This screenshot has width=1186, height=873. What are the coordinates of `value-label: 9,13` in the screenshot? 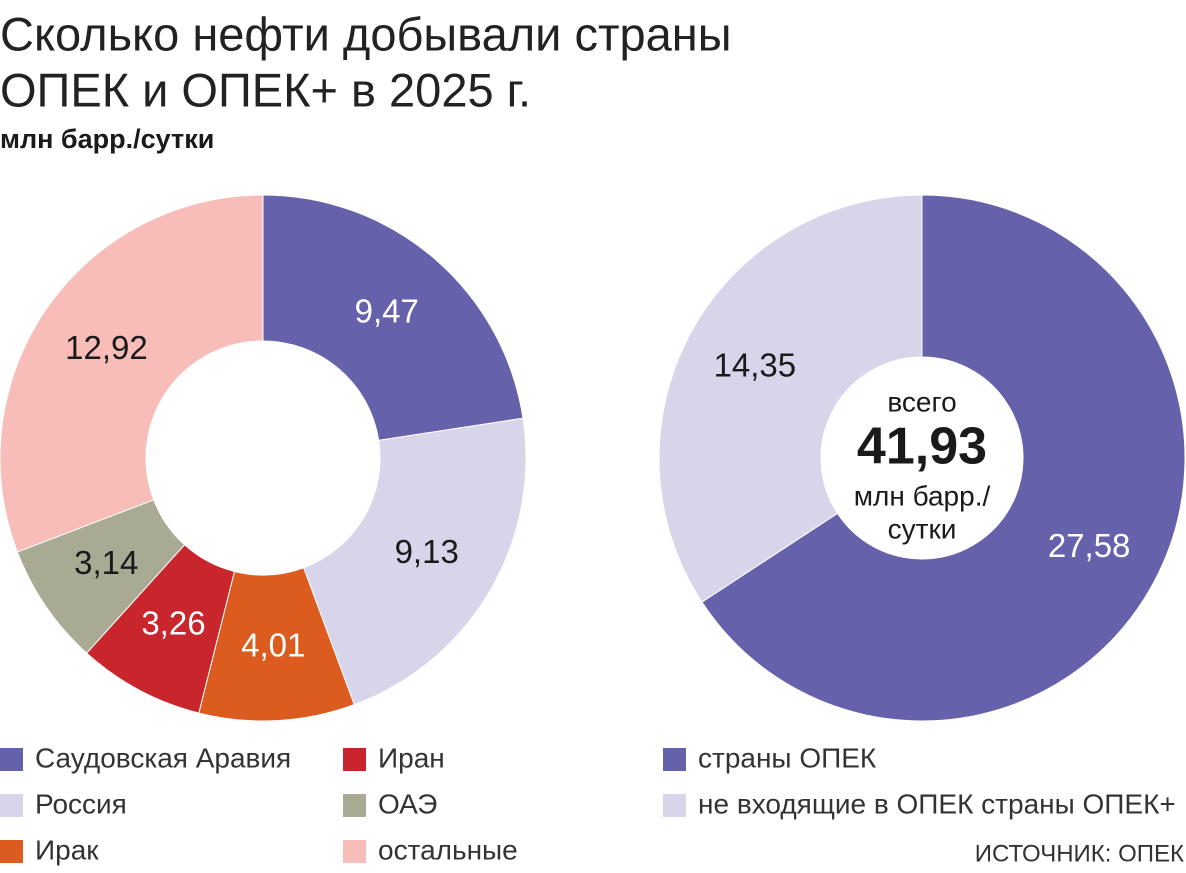 It's located at (427, 551).